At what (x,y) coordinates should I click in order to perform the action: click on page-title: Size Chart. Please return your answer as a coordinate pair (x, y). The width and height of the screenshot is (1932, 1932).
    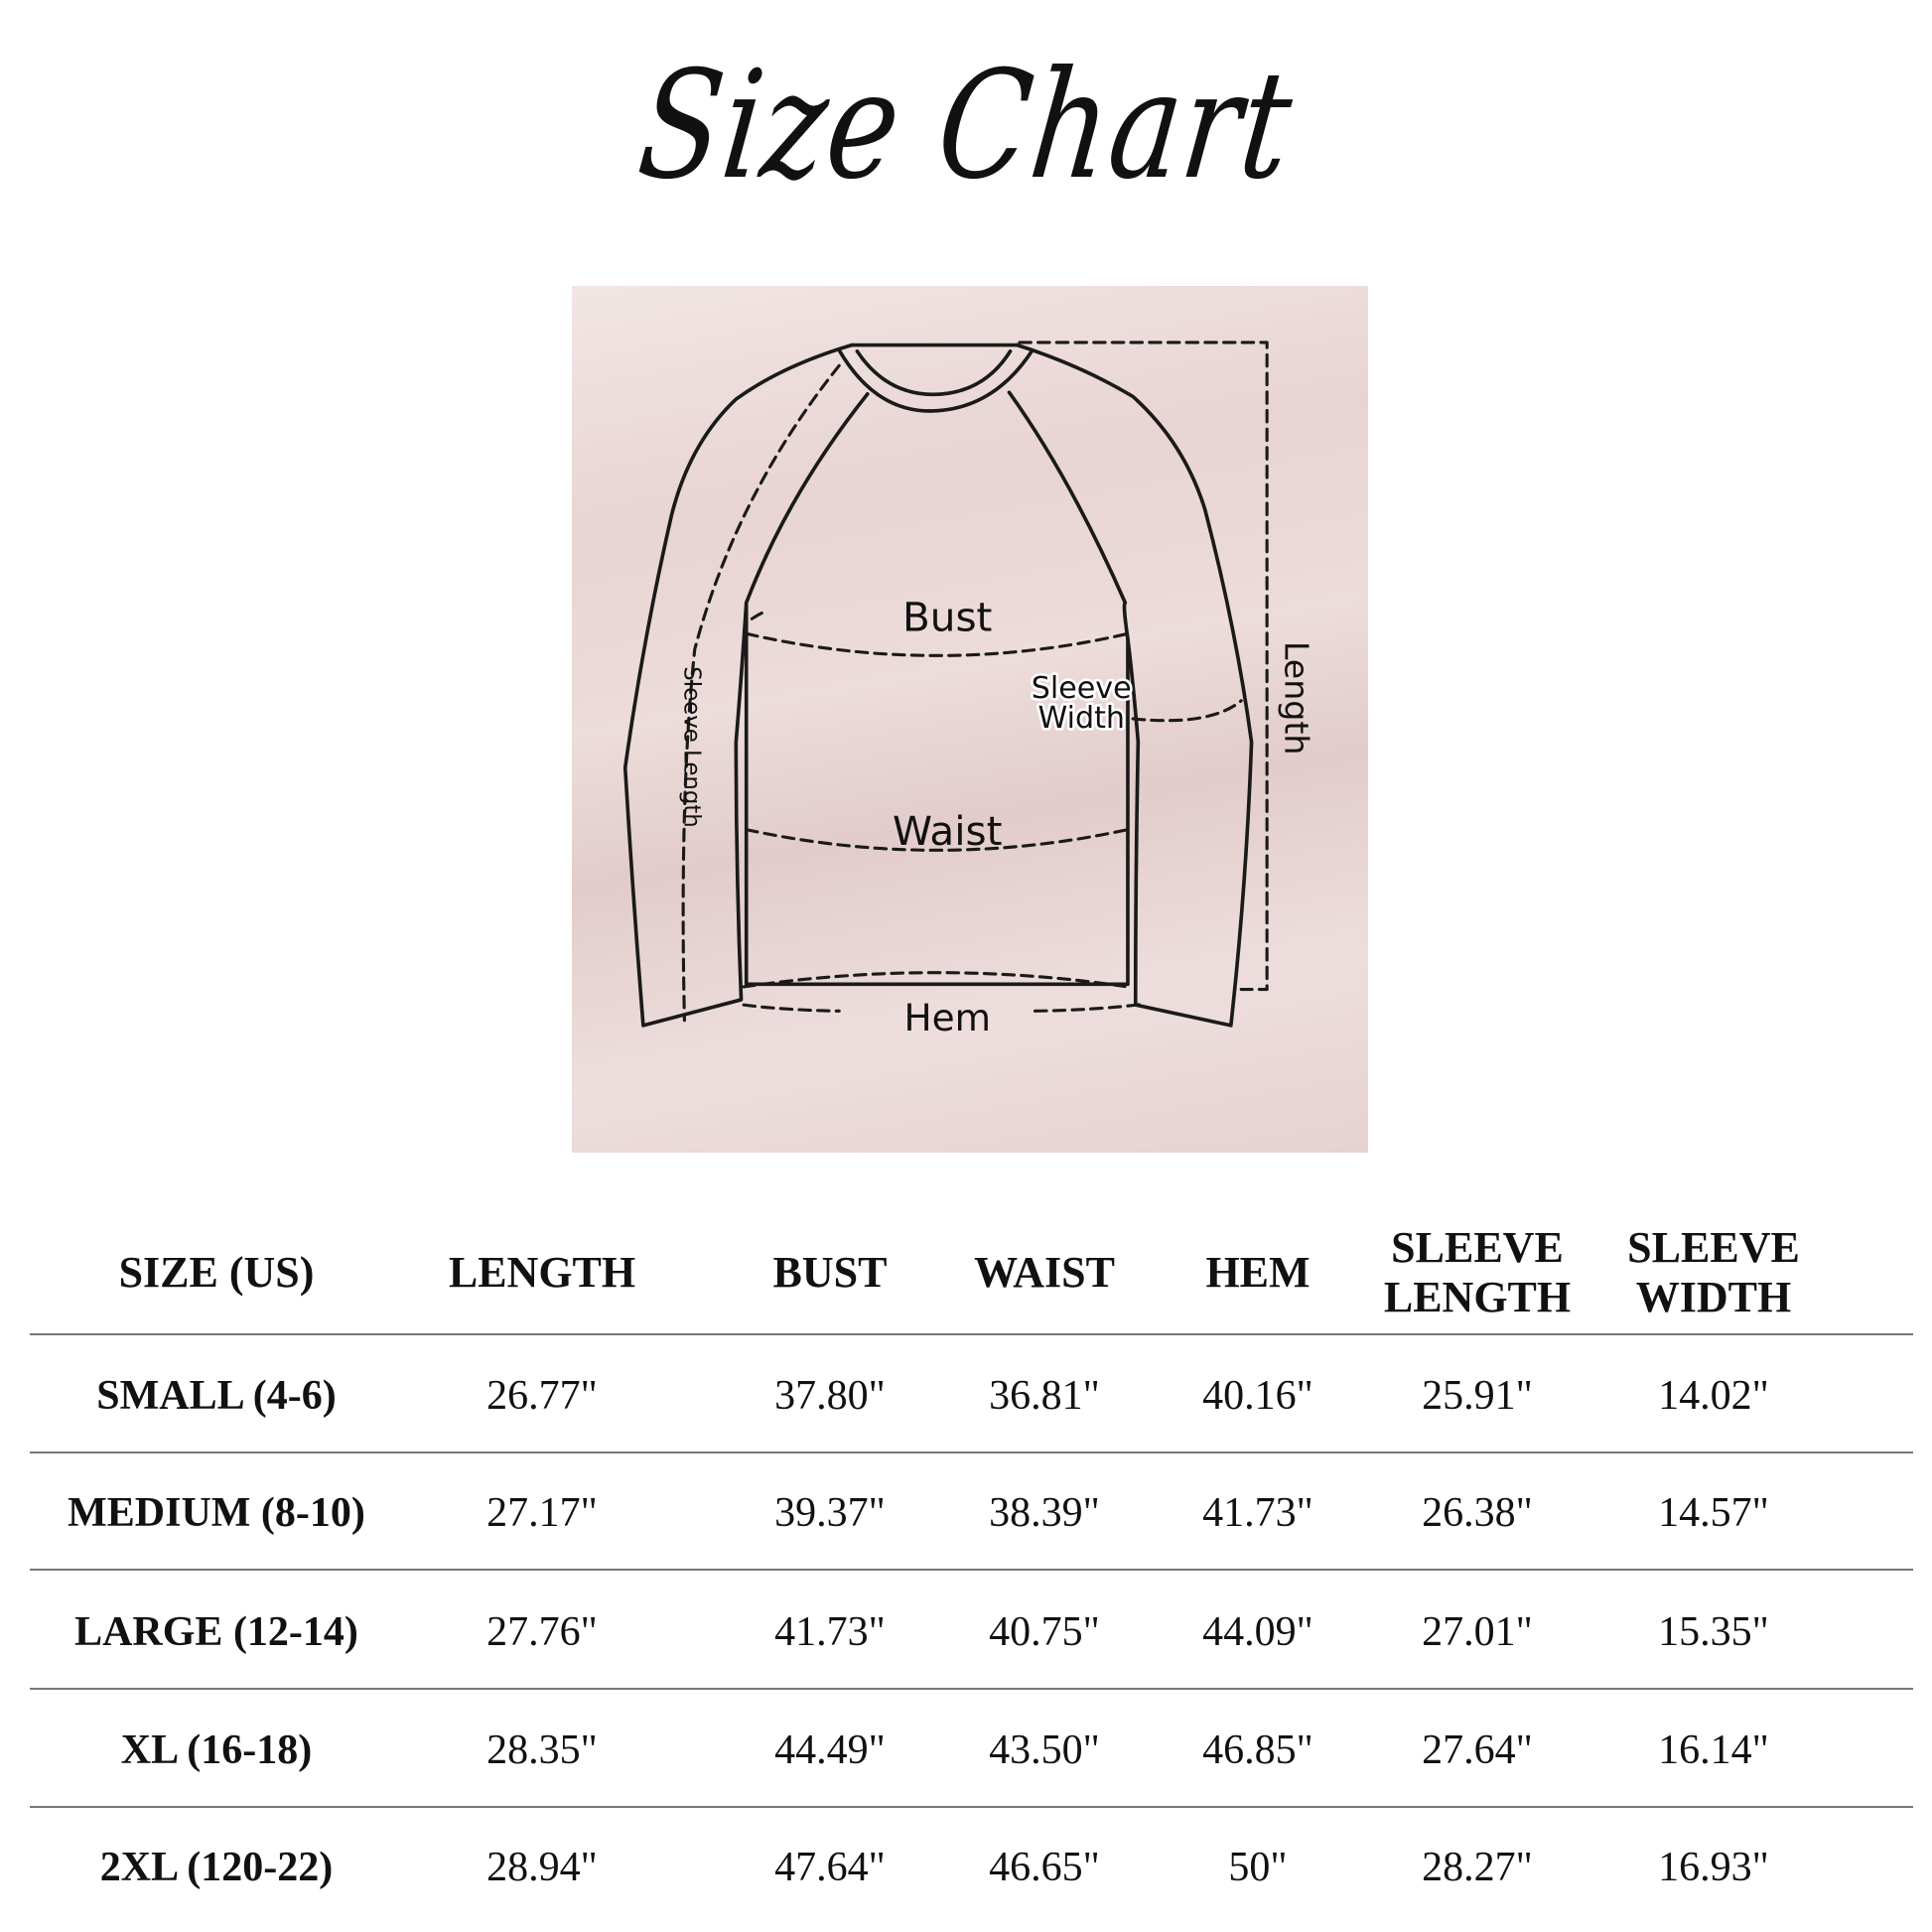
    Looking at the image, I should click on (966, 126).